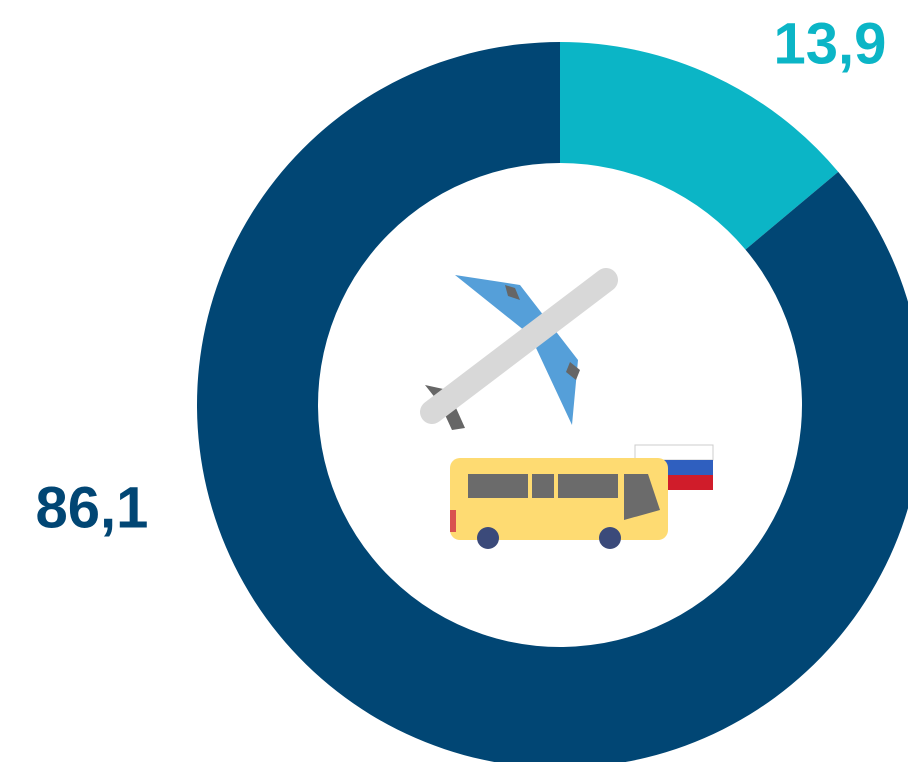 The width and height of the screenshot is (908, 762). Describe the element at coordinates (519, 349) in the screenshot. I see `plane-icon` at that location.